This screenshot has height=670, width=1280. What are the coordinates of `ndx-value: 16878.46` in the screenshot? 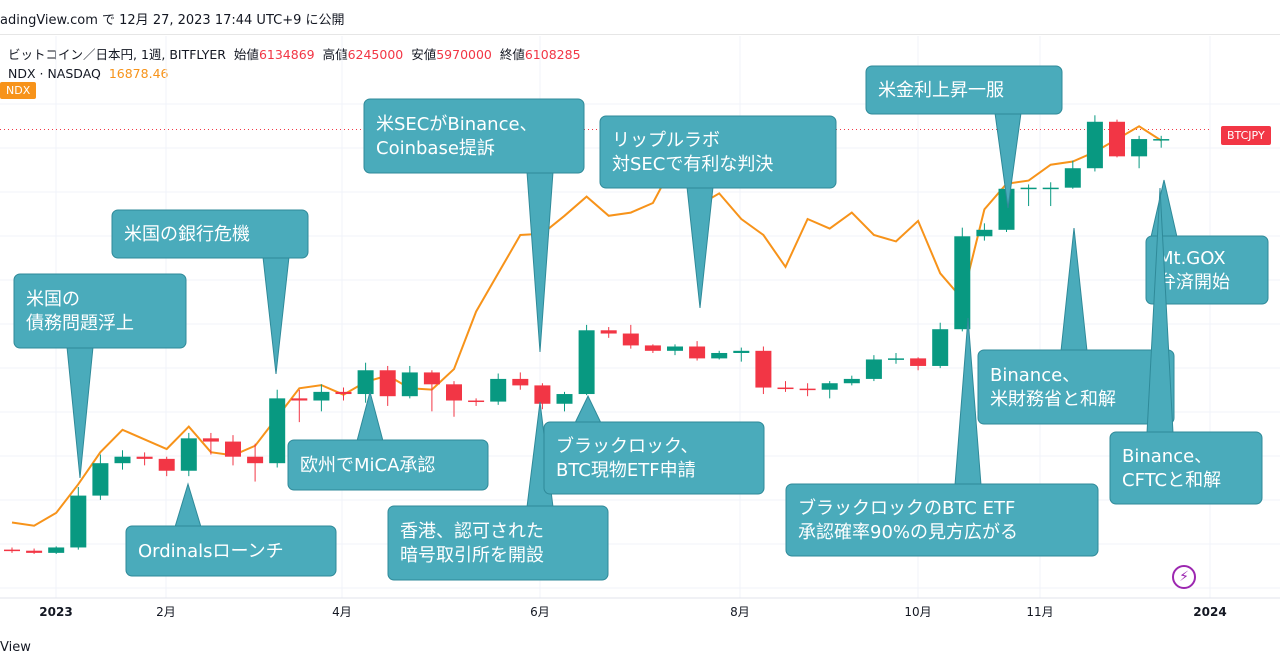 It's located at (138, 73).